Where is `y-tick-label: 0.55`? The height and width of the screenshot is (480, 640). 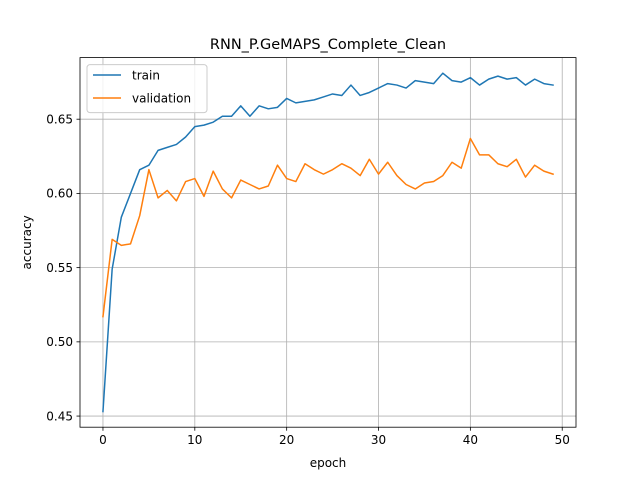 y-tick-label: 0.55 is located at coordinates (59, 268).